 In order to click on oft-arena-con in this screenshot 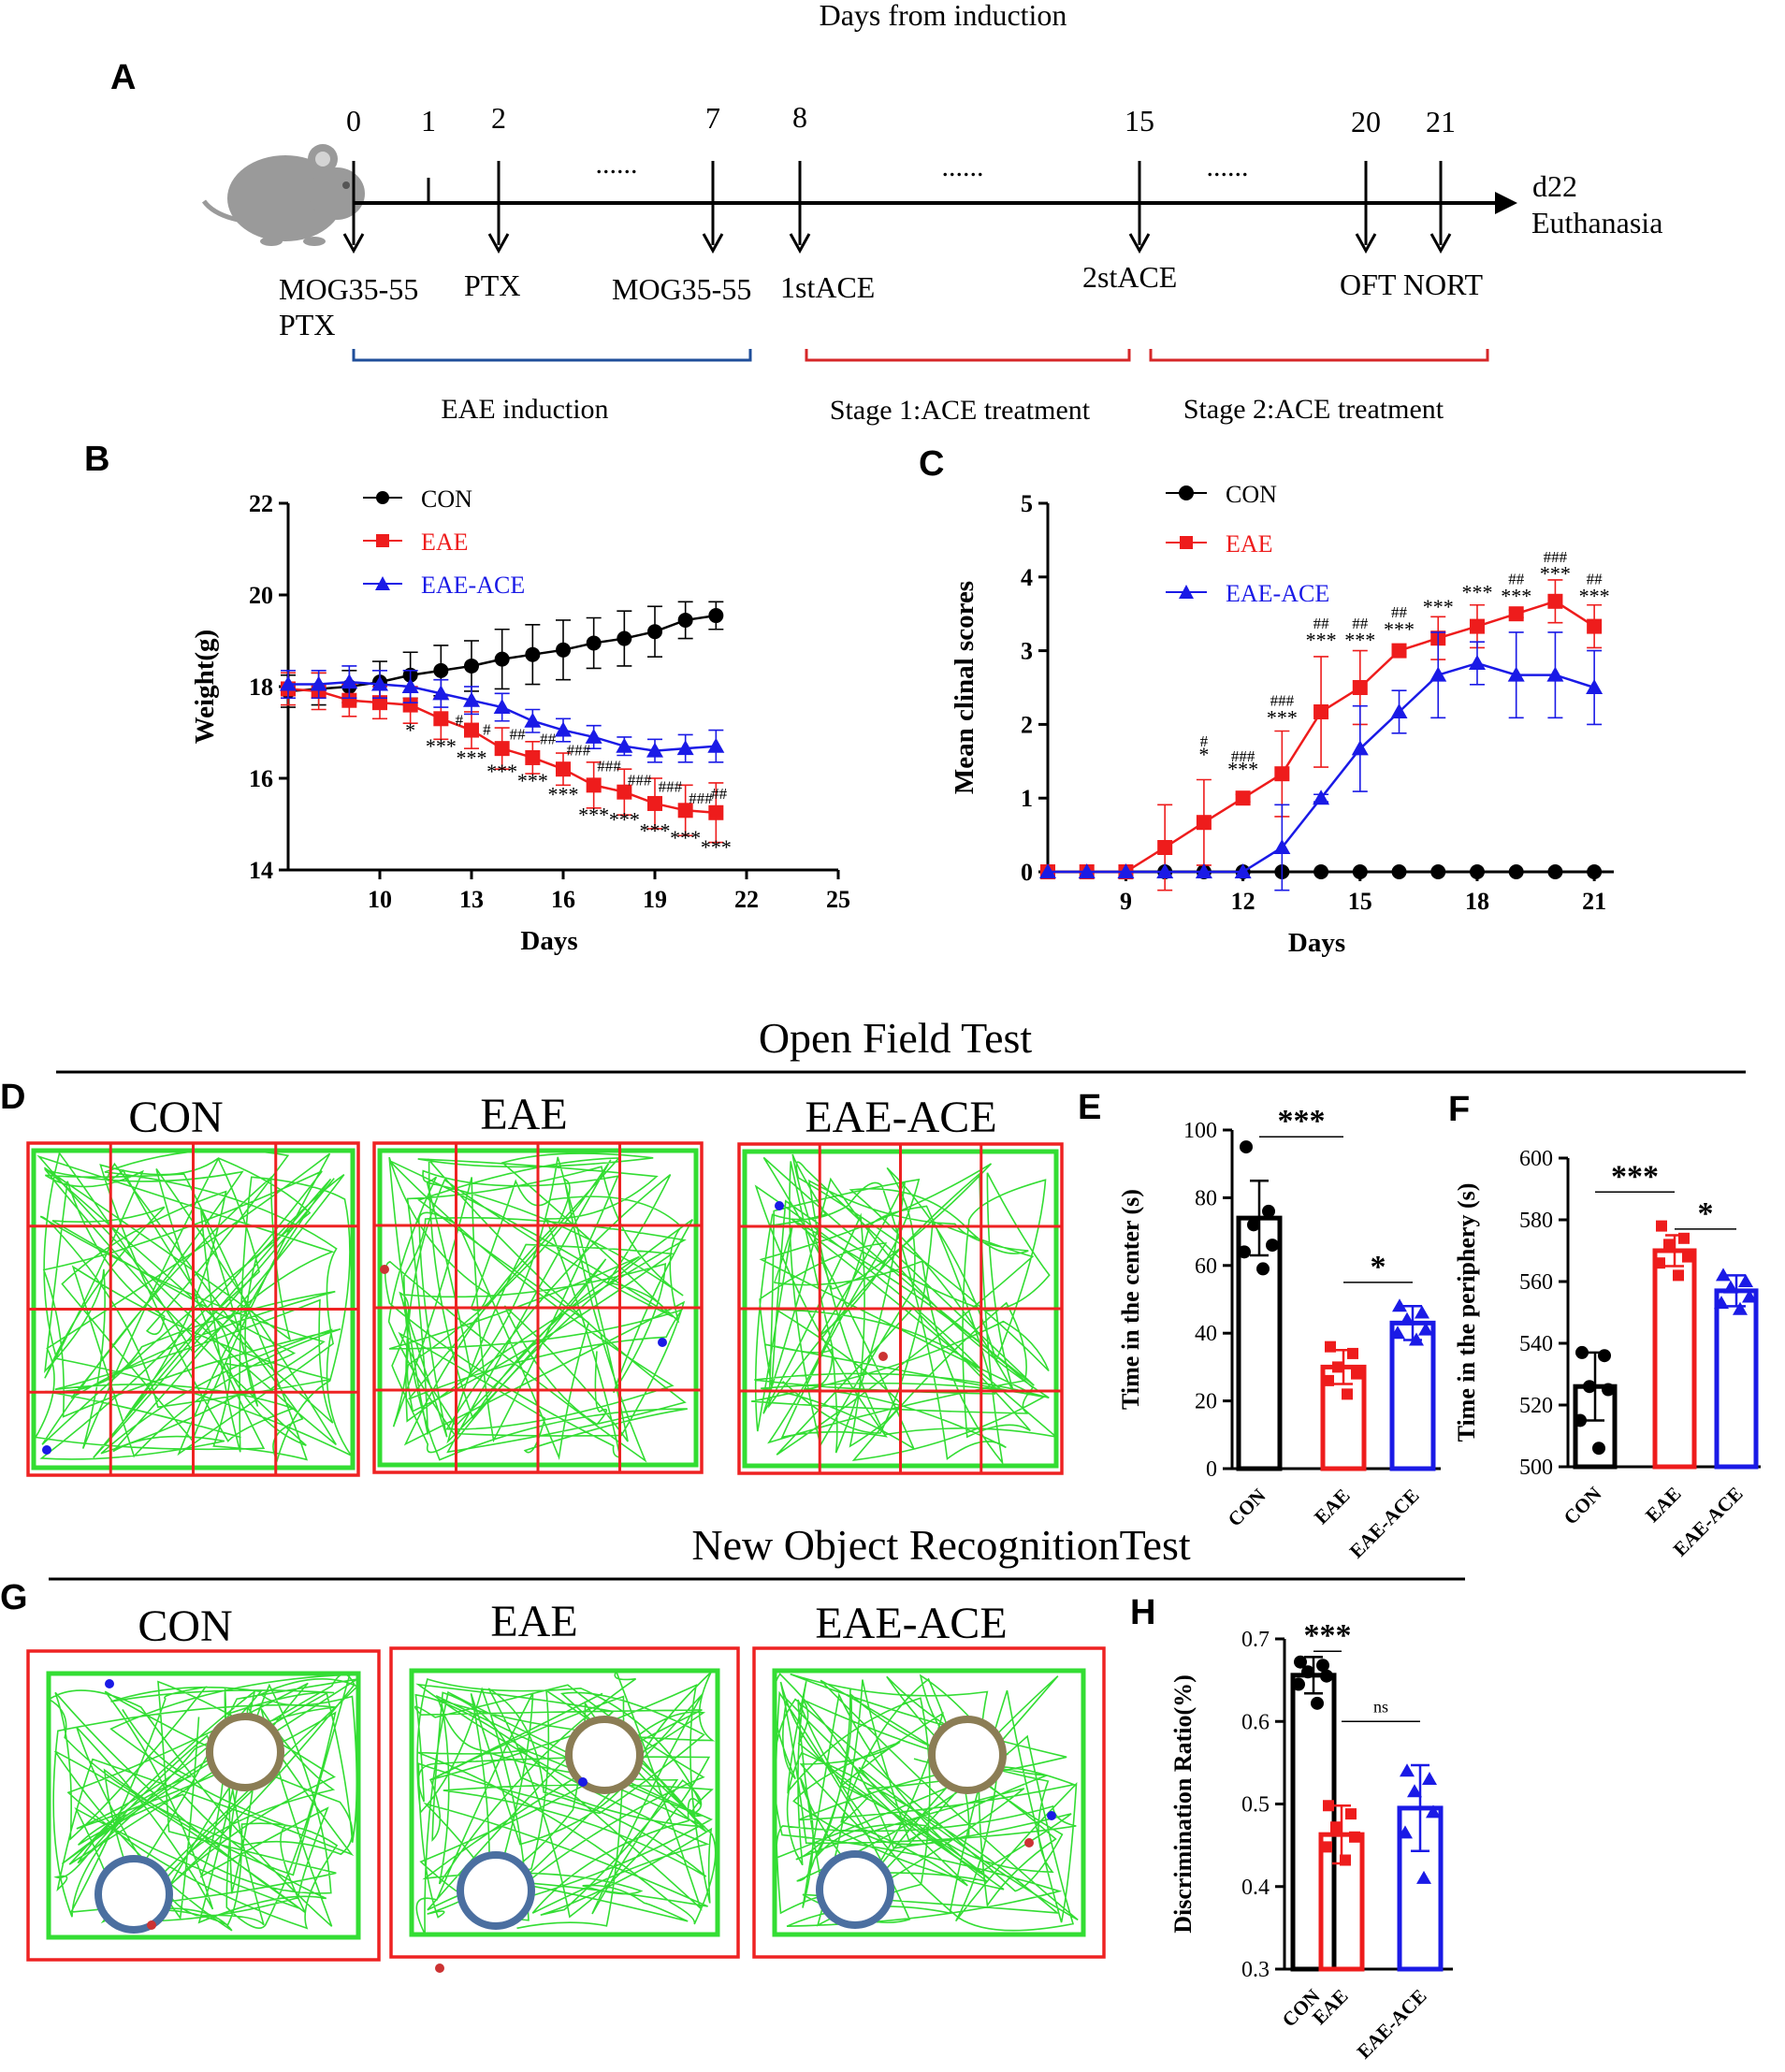, I will do `click(193, 1309)`.